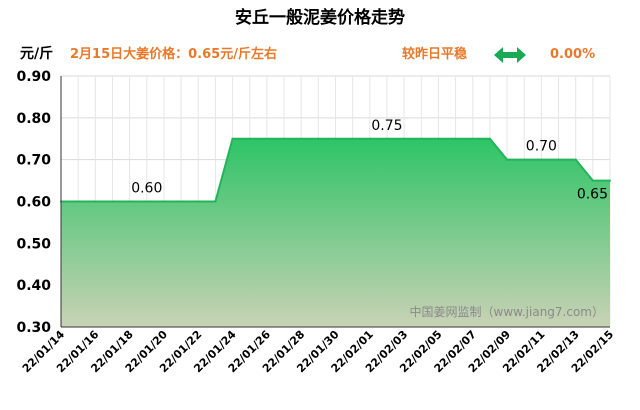 Image resolution: width=640 pixels, height=410 pixels. I want to click on unit-label: 元/斤, so click(36, 53).